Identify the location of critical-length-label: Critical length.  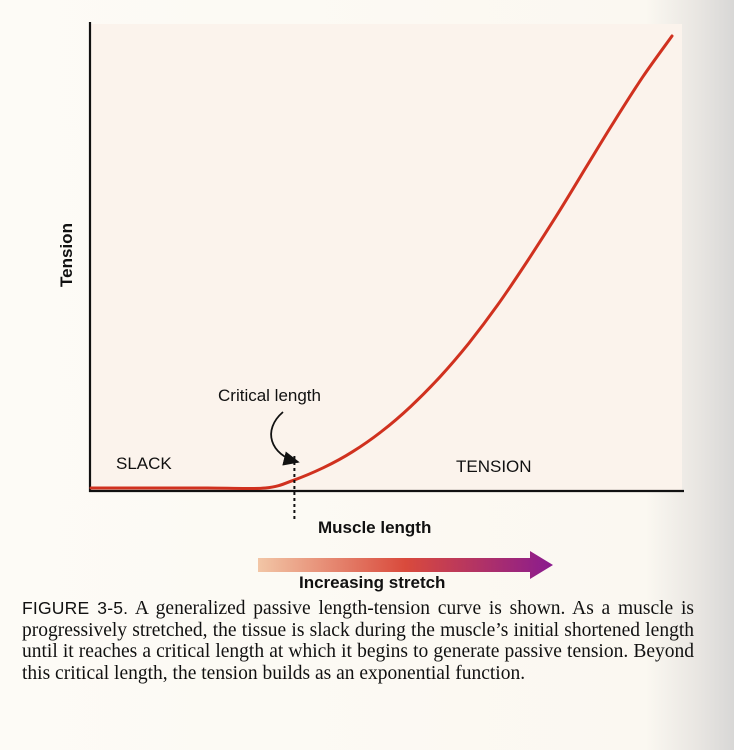
(269, 395).